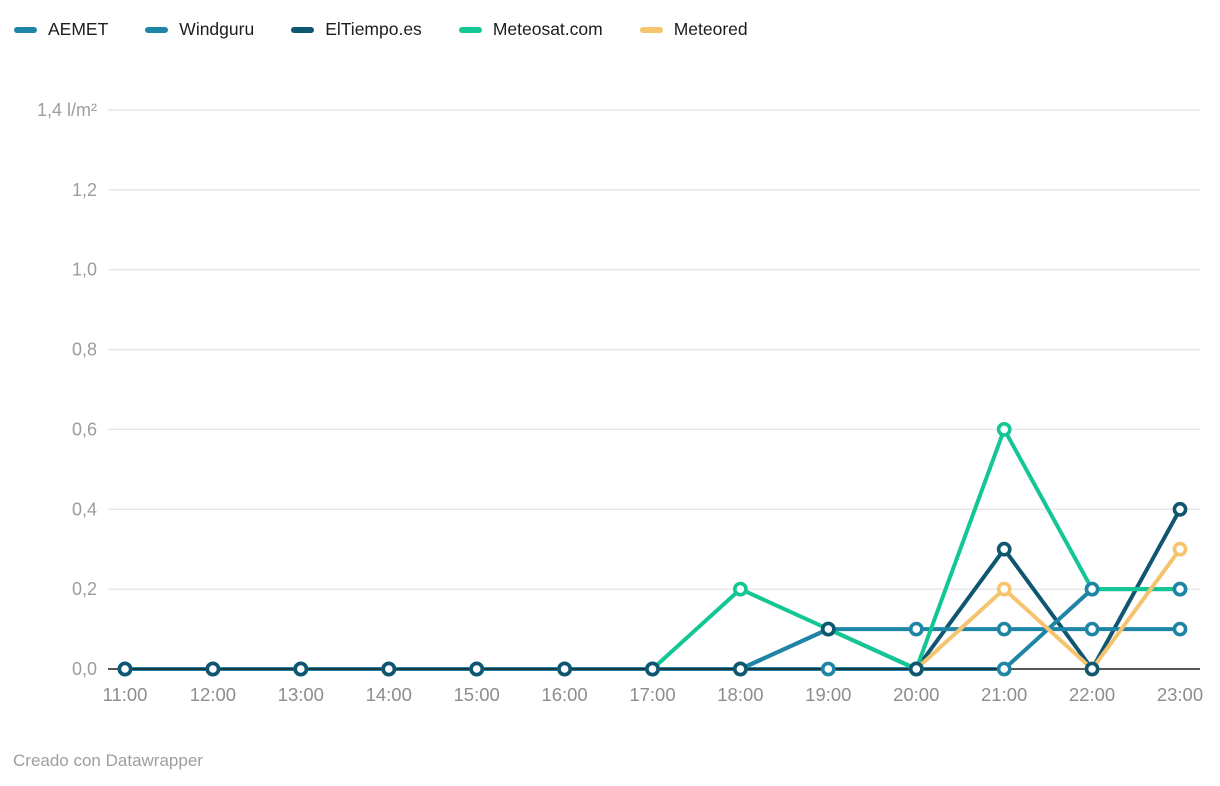 The image size is (1220, 786). What do you see at coordinates (1048, 609) in the screenshot?
I see `series-line-meteored` at bounding box center [1048, 609].